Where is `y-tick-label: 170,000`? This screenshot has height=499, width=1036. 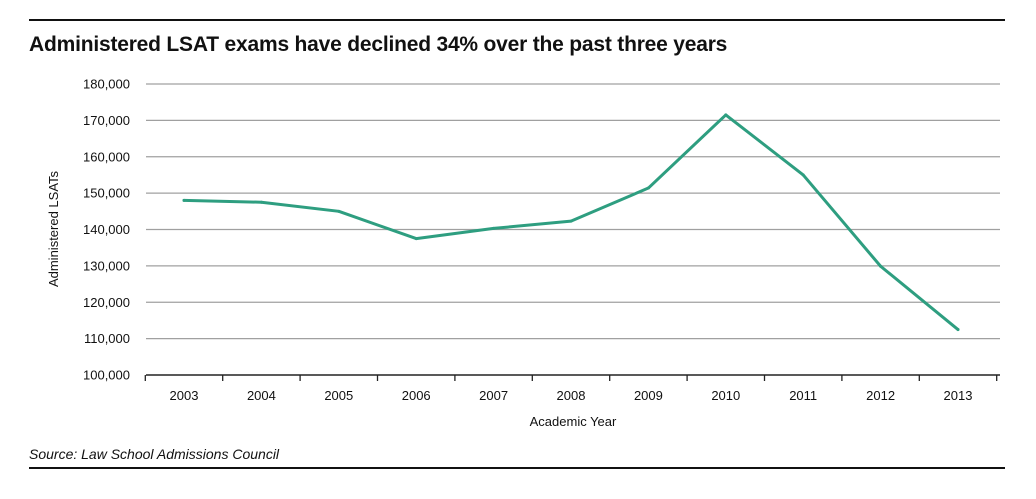 y-tick-label: 170,000 is located at coordinates (106, 120).